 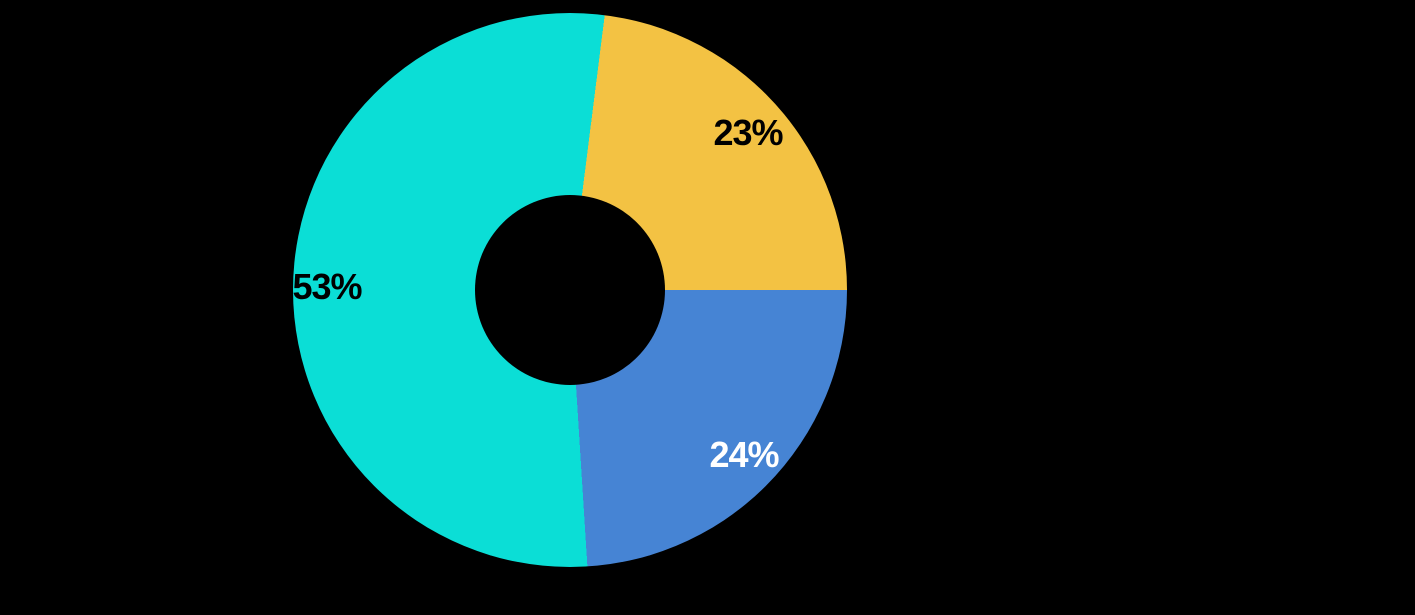 I want to click on donut-hole, so click(x=570, y=290).